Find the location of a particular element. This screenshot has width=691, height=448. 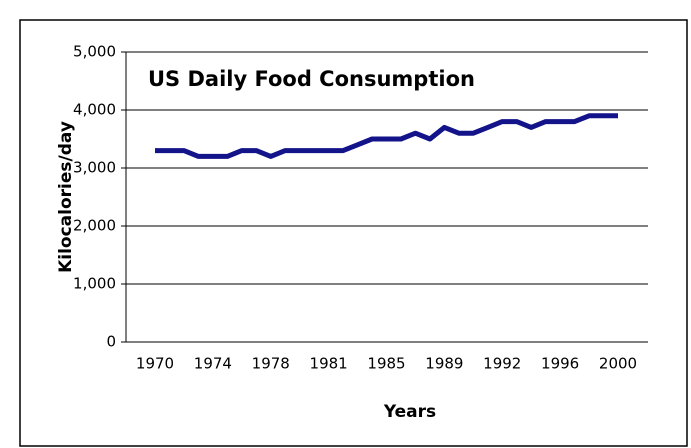

x-tick-label: 1981 is located at coordinates (329, 364).